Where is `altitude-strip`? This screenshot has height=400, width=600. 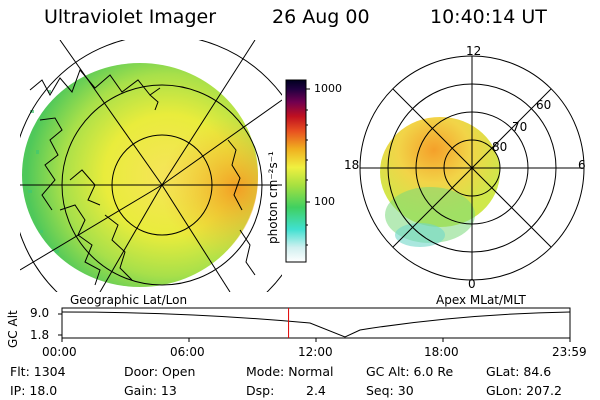 altitude-strip is located at coordinates (314, 324).